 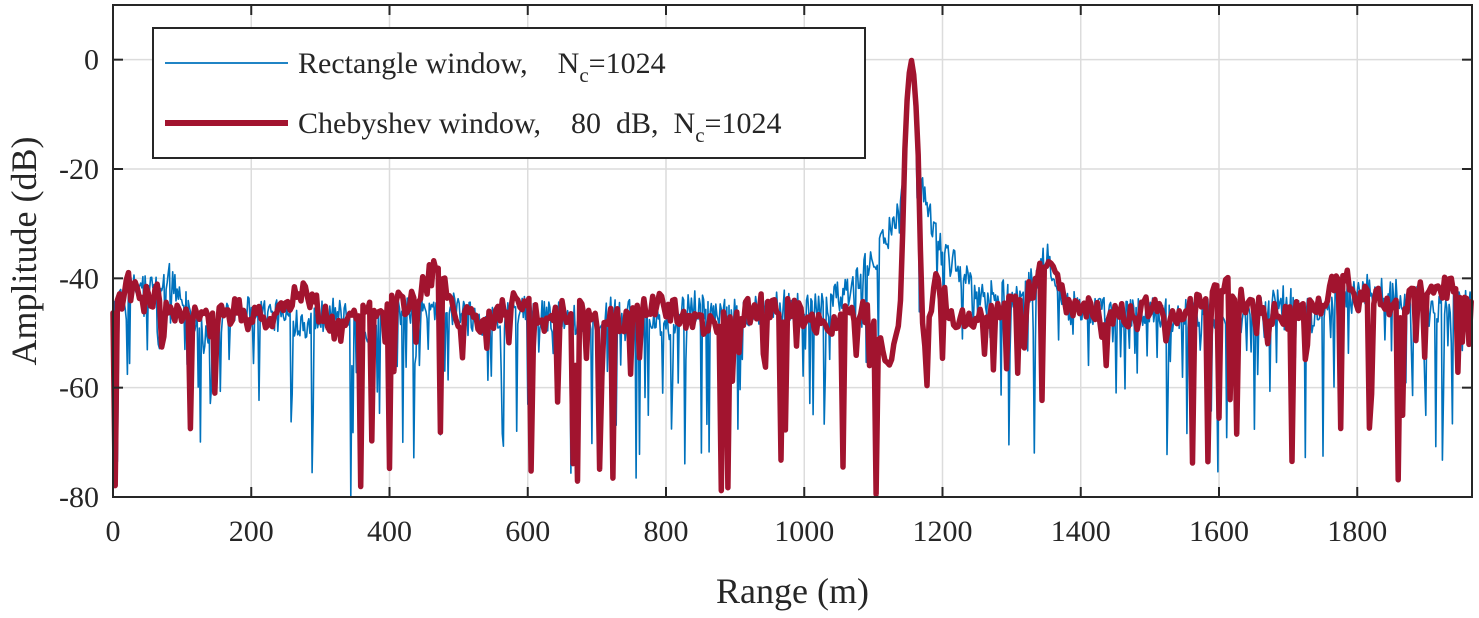 I want to click on x-tick-label: 400, so click(x=389, y=531).